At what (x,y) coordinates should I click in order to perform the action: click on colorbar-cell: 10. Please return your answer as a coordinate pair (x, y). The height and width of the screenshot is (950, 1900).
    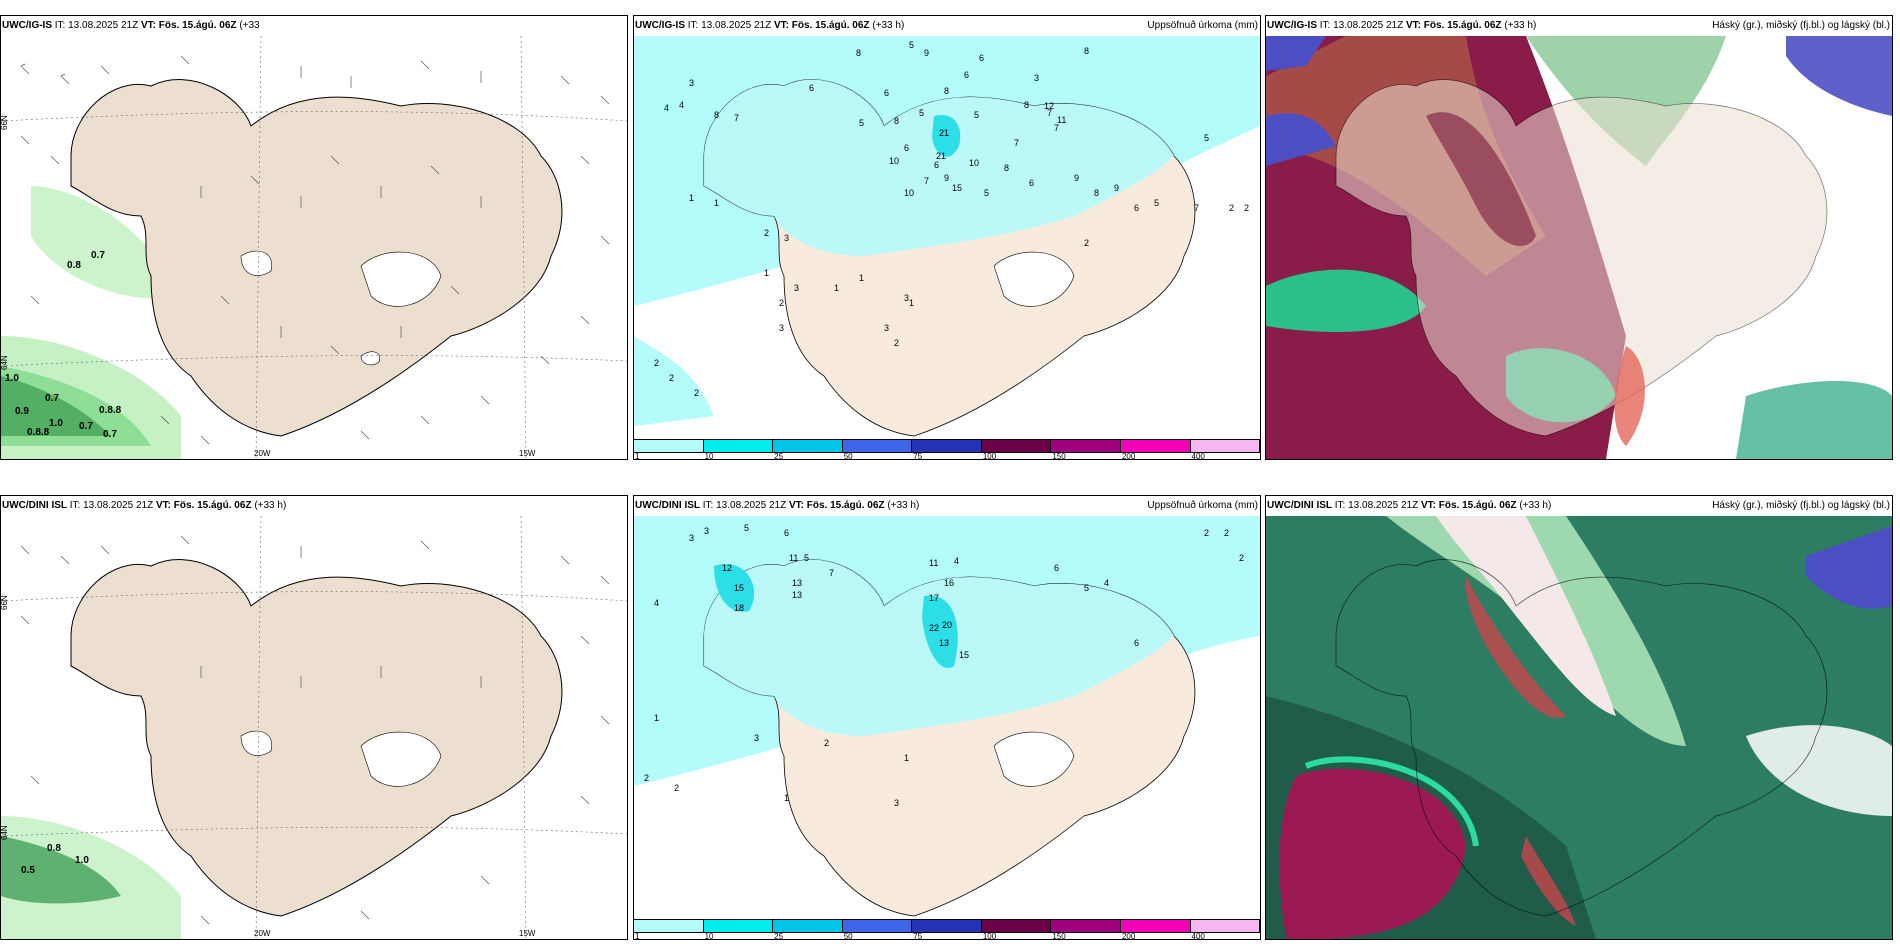
    Looking at the image, I should click on (738, 929).